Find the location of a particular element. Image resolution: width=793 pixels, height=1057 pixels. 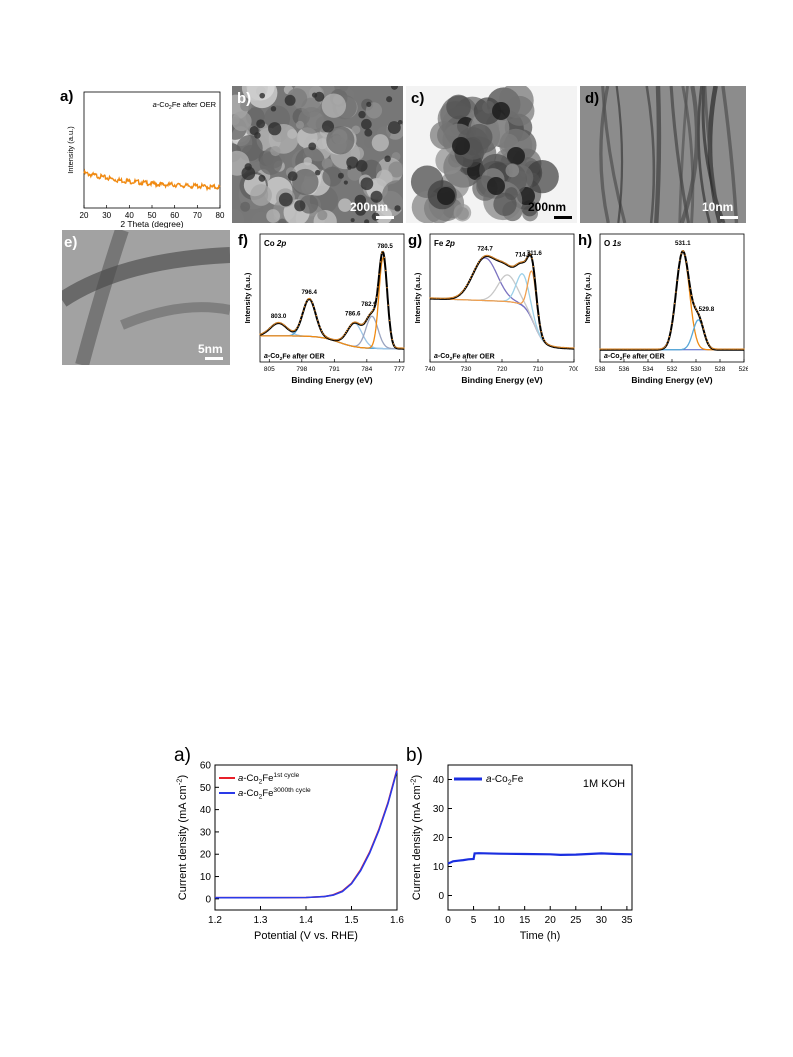

lattice-band is located at coordinates (175, 316).